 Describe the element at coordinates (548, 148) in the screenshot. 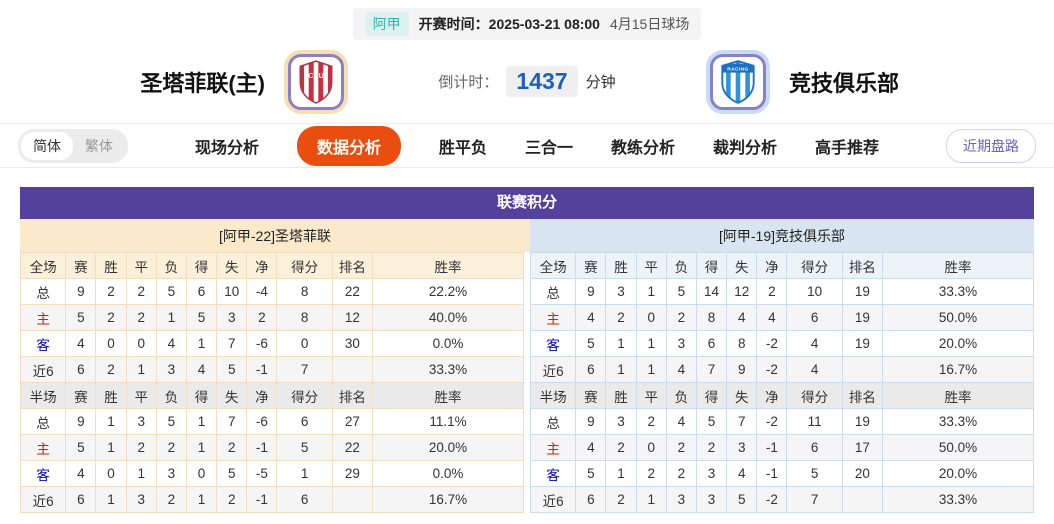

I see `nav-tab: 三合一` at that location.